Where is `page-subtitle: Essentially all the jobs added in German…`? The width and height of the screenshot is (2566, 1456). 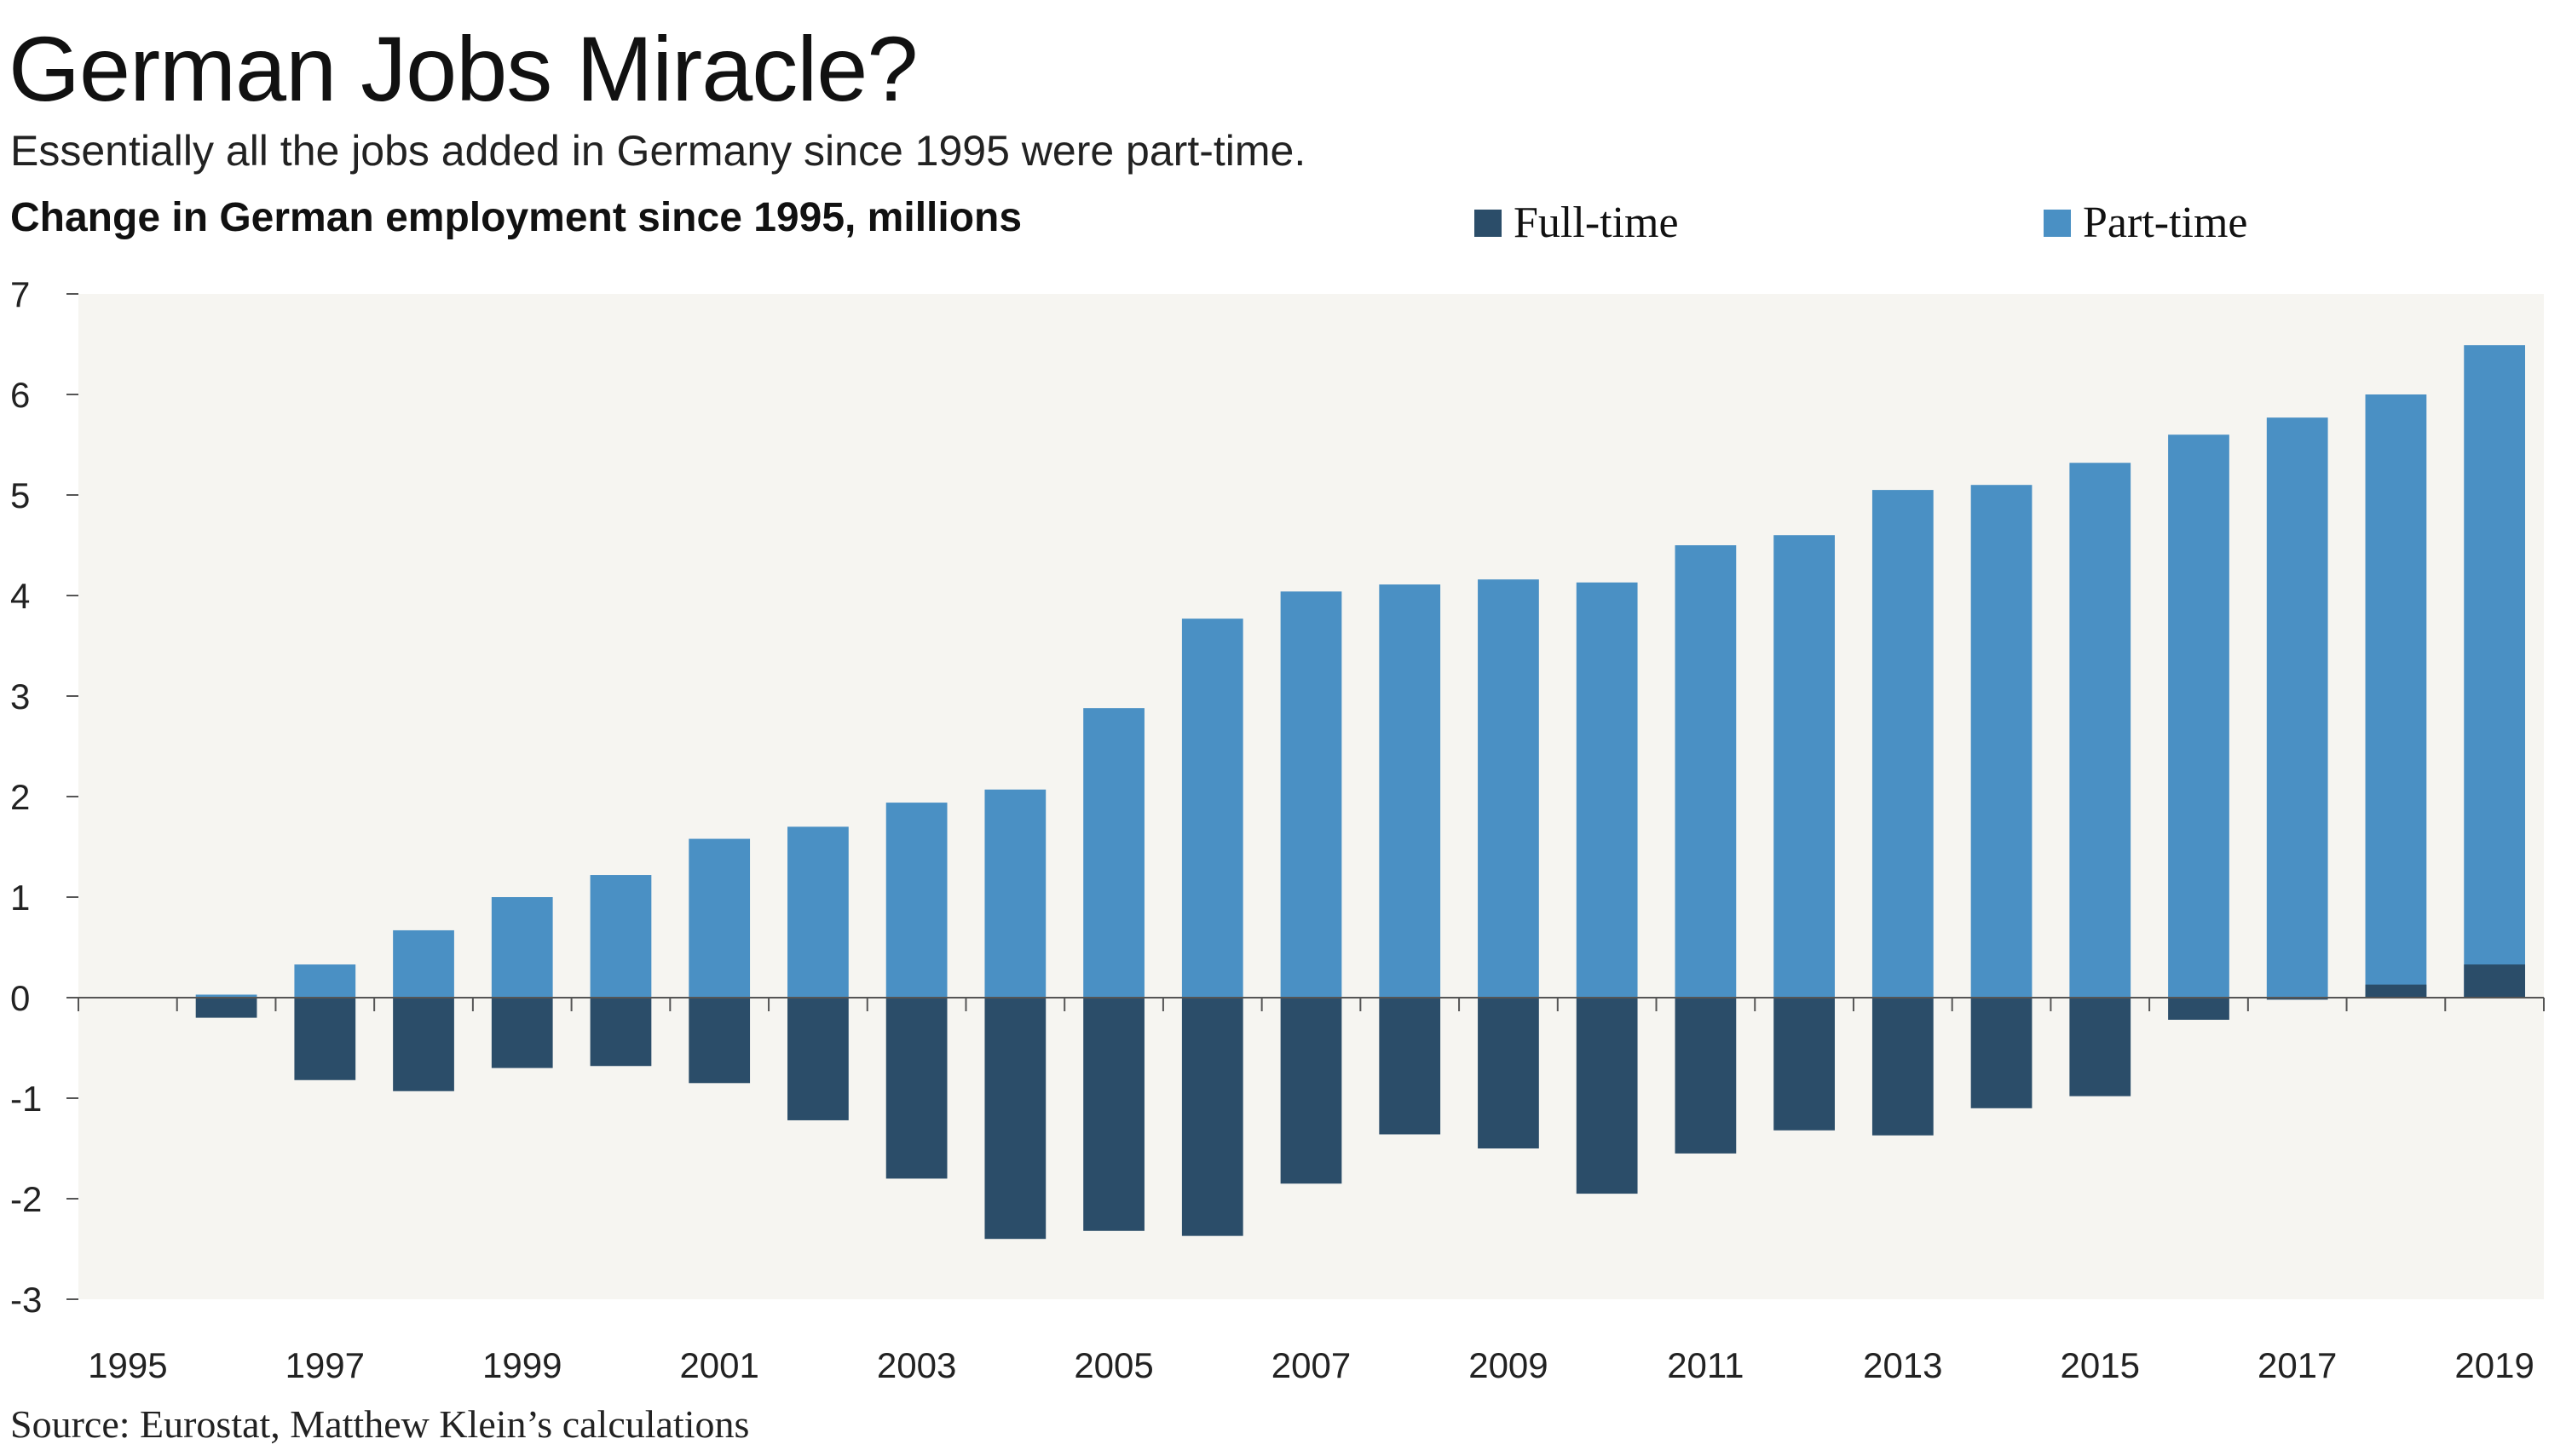
page-subtitle: Essentially all the jobs added in German… is located at coordinates (658, 151).